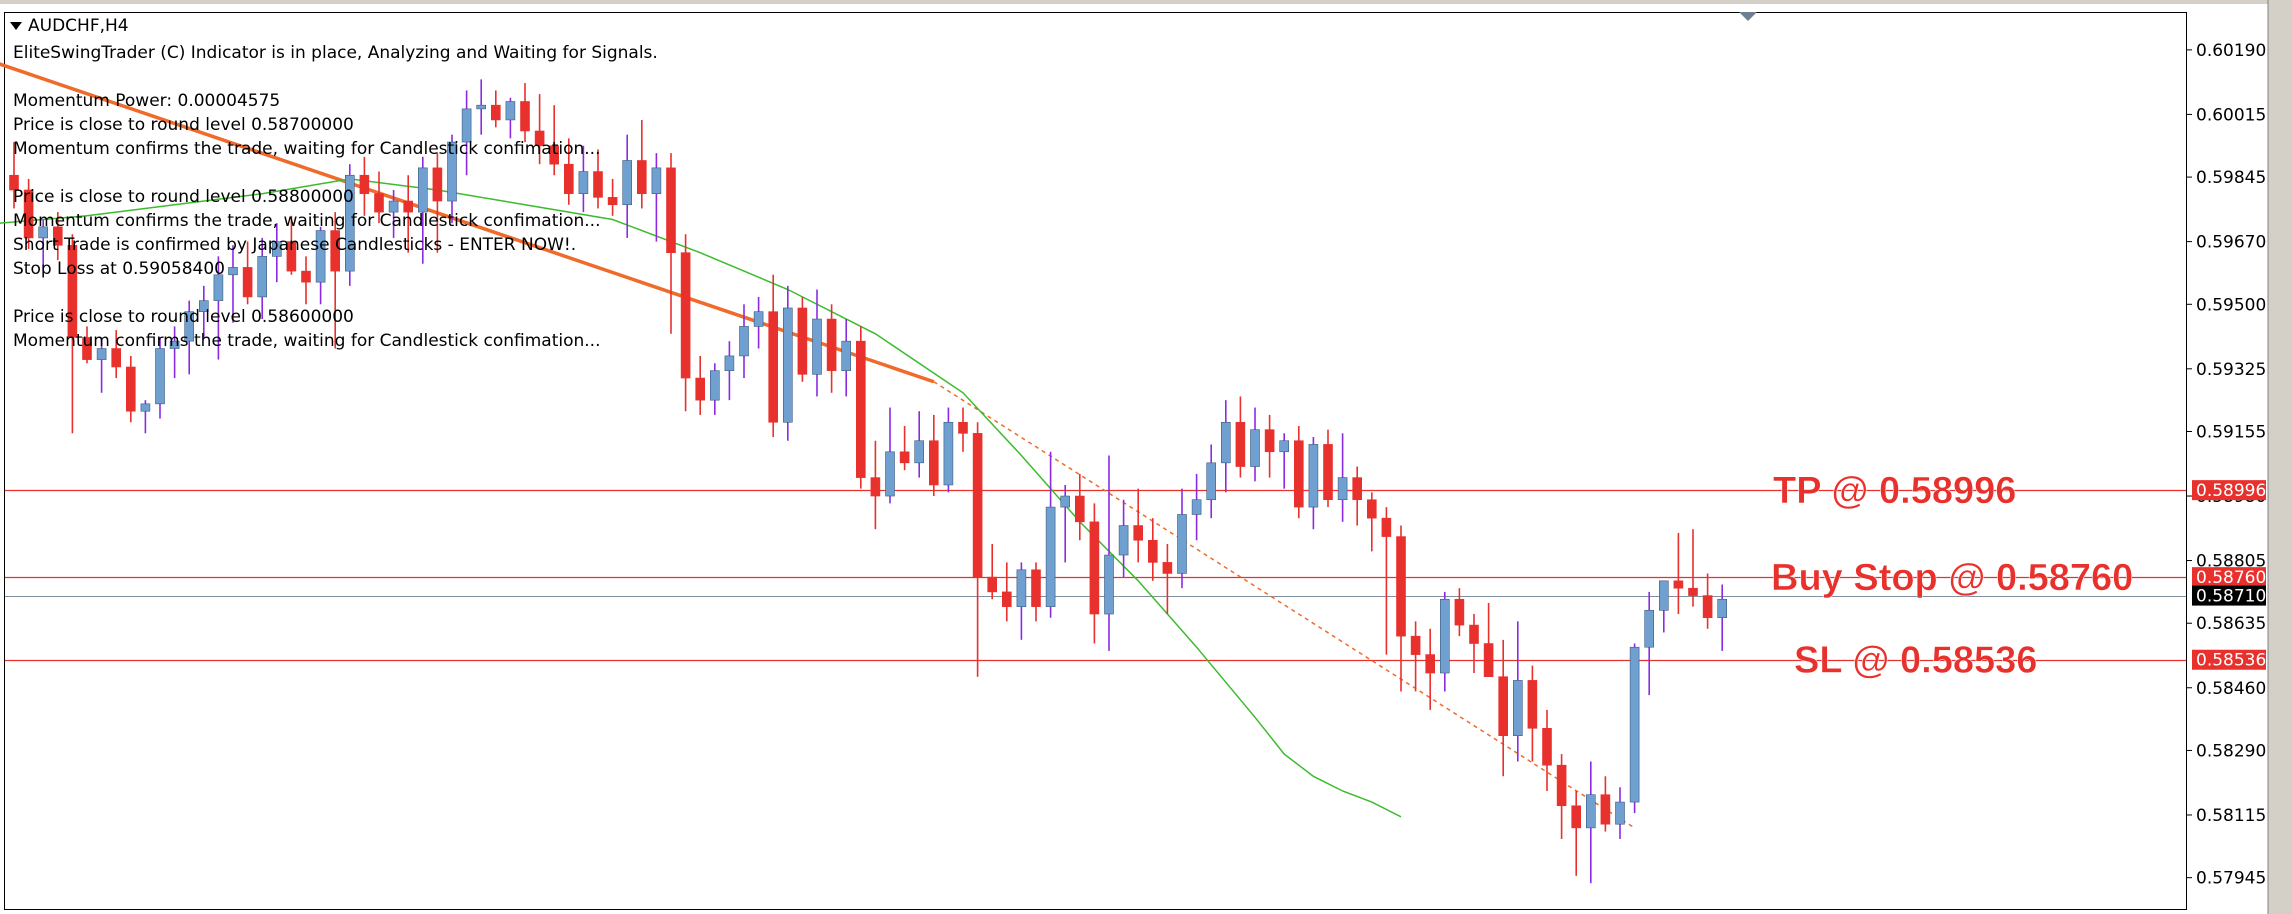 The image size is (2292, 914). Describe the element at coordinates (1894, 491) in the screenshot. I see `tp-label: TP @ 0.58996` at that location.